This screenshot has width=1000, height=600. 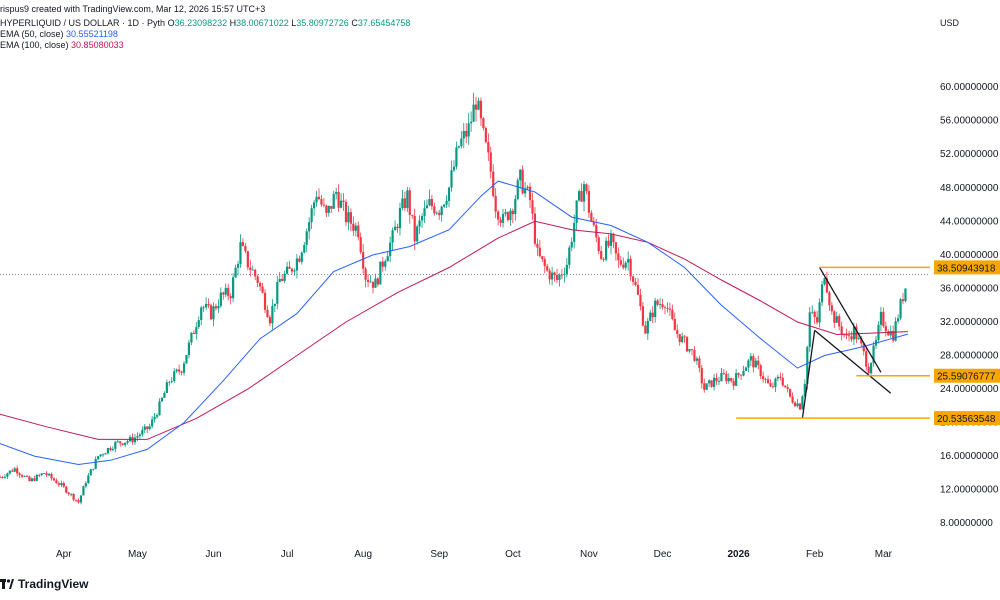 What do you see at coordinates (83, 23) in the screenshot?
I see `symbol-title: HYPERLIQUID / US DOLLAR · 1D · Pyth` at bounding box center [83, 23].